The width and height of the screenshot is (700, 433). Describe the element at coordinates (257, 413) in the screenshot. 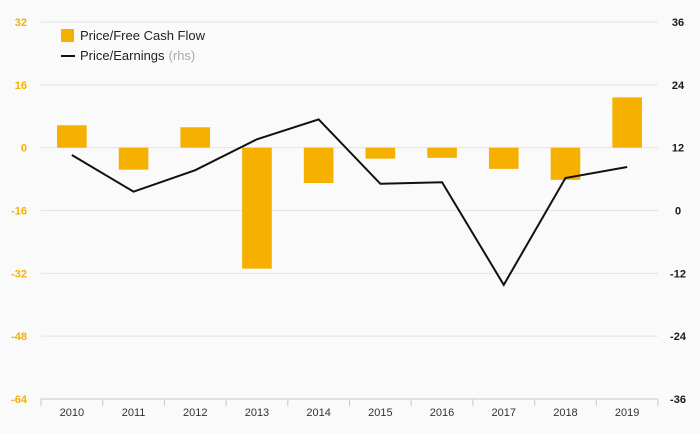

I see `x-axis-tick-label: 2013` at that location.